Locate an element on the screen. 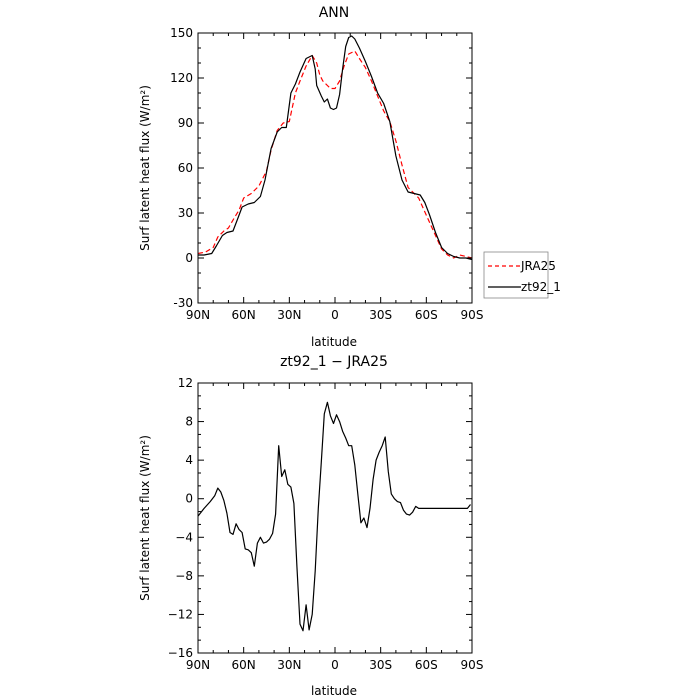  bottom-x-tick-label: 60S is located at coordinates (426, 665).